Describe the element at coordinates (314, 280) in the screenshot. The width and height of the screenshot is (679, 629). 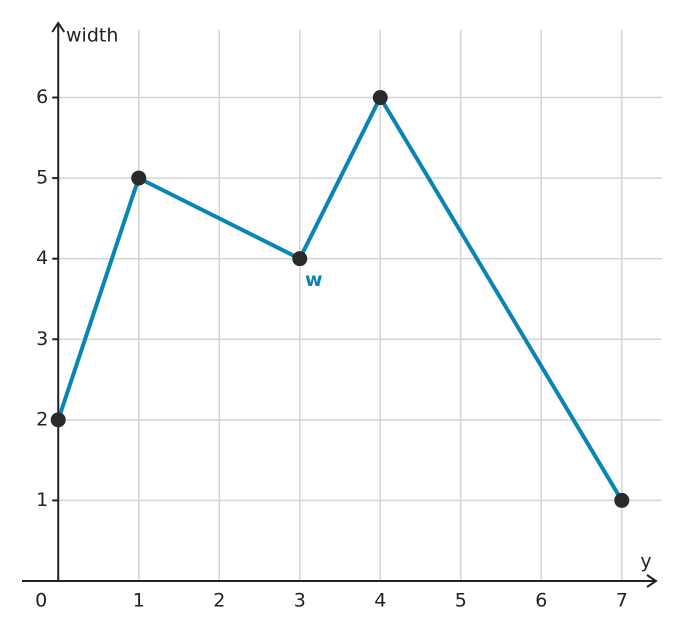
I see `series-label: w` at that location.